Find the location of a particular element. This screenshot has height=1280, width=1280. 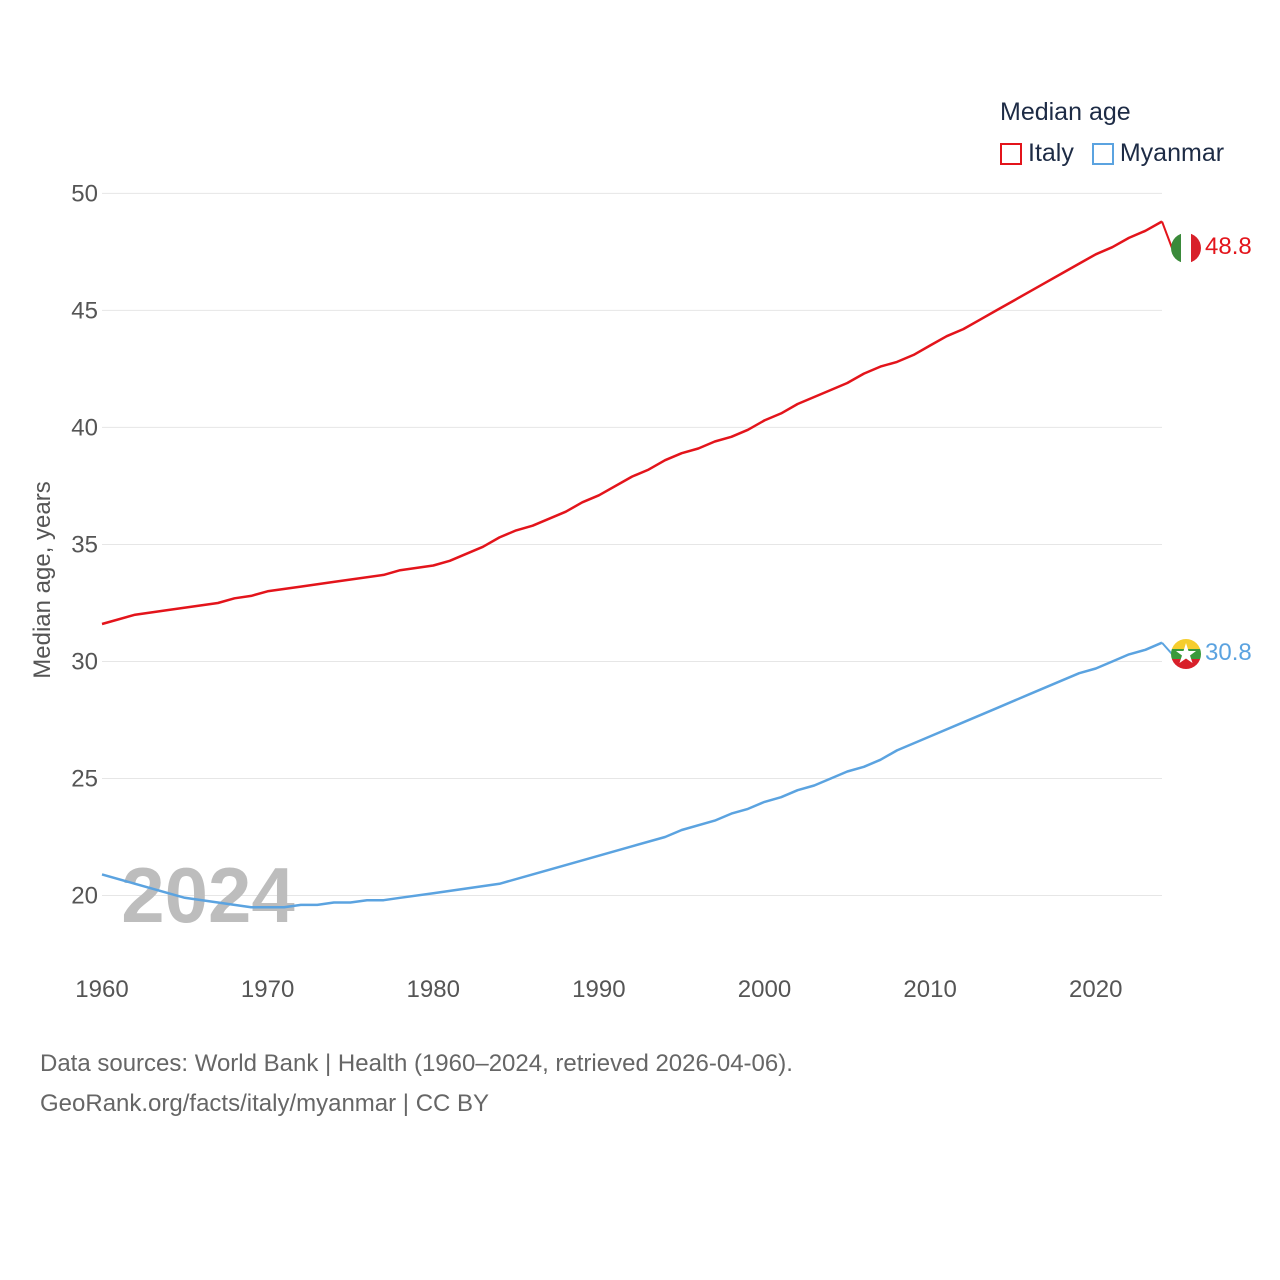

footer-link: GeoRank.org/facts/italy/myanmar | CC BY is located at coordinates (265, 1103).